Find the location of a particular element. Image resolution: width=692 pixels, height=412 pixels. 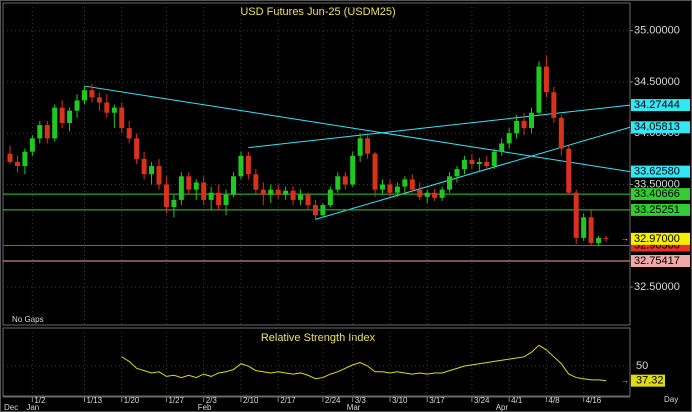

month-label: Mar is located at coordinates (354, 407).